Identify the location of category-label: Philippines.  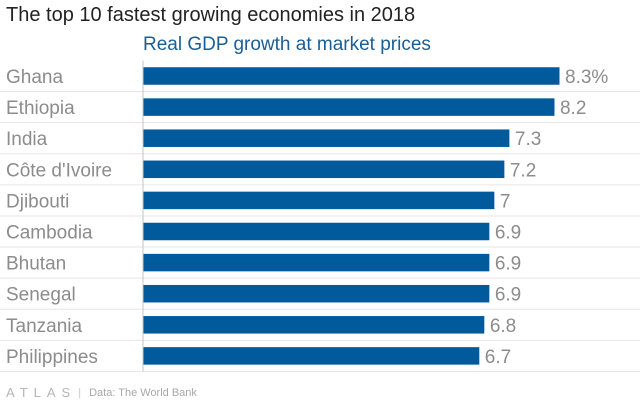
(52, 357).